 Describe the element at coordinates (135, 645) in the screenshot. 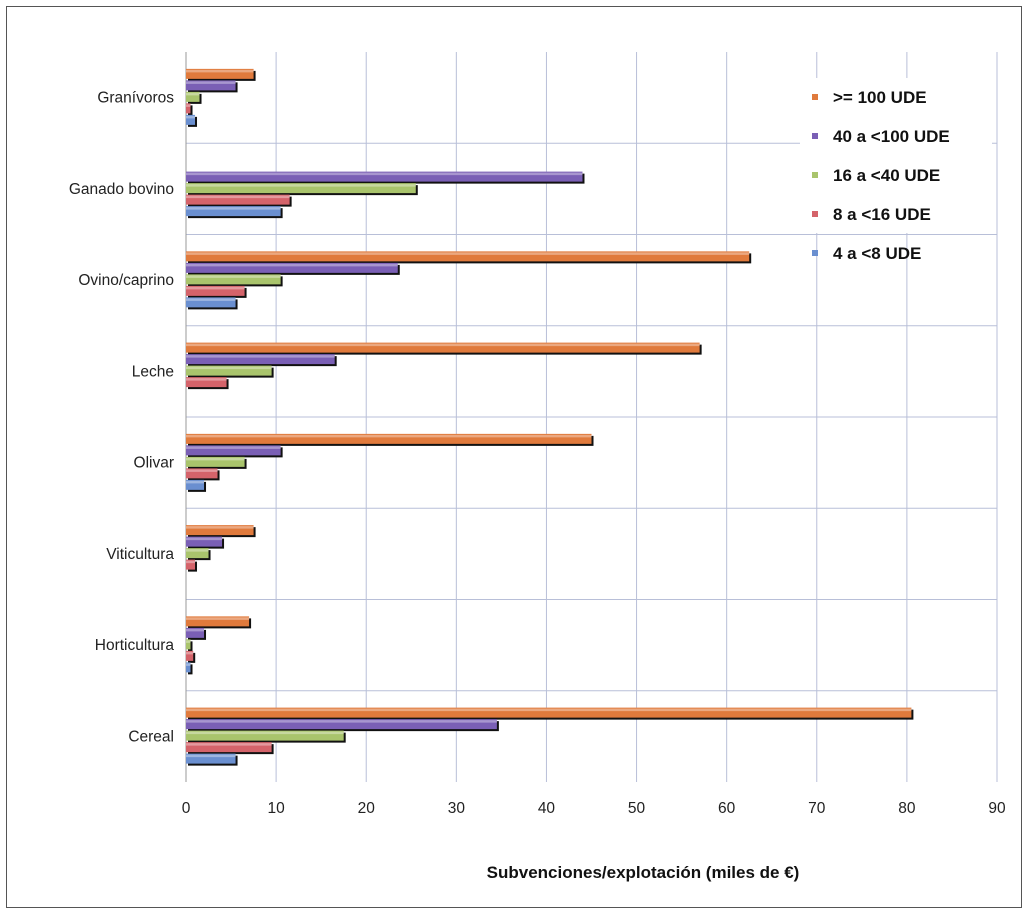

I see `category-label: Horticultura` at that location.